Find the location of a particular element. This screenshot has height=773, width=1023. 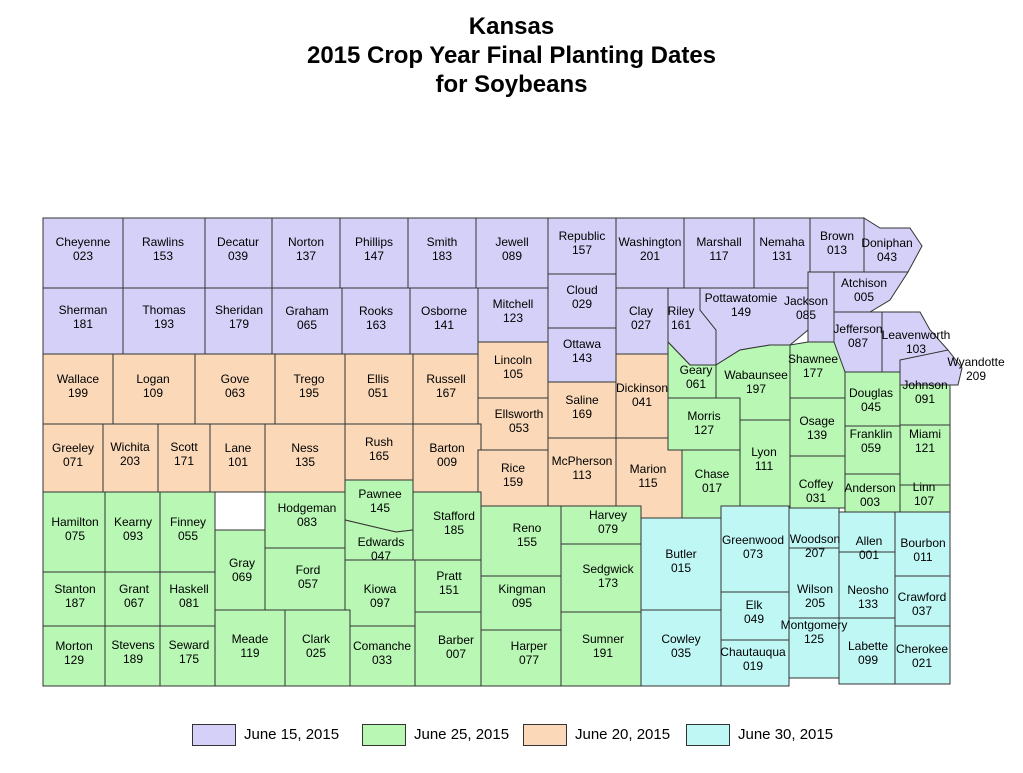

county-shape-thomas is located at coordinates (164, 321).